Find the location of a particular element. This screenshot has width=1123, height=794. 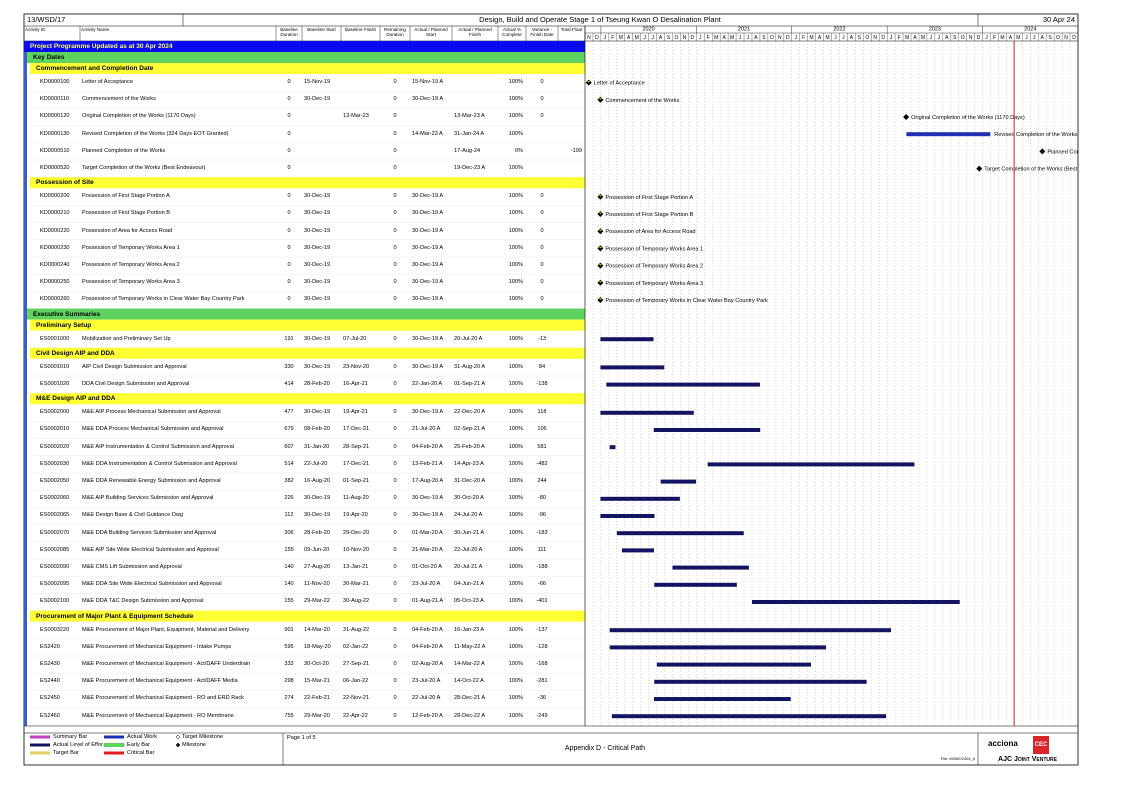

cell: 07-Jul-20 is located at coordinates (355, 338).